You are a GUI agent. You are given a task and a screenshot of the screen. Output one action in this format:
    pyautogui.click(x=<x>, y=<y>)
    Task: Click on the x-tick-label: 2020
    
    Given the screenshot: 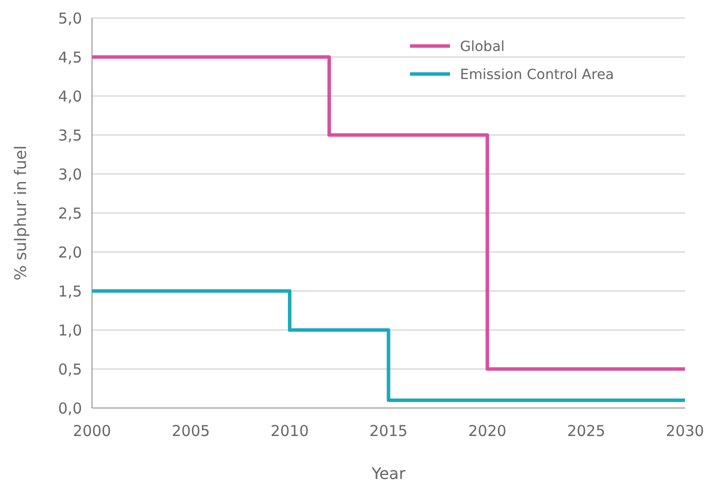 What is the action you would take?
    pyautogui.click(x=487, y=431)
    